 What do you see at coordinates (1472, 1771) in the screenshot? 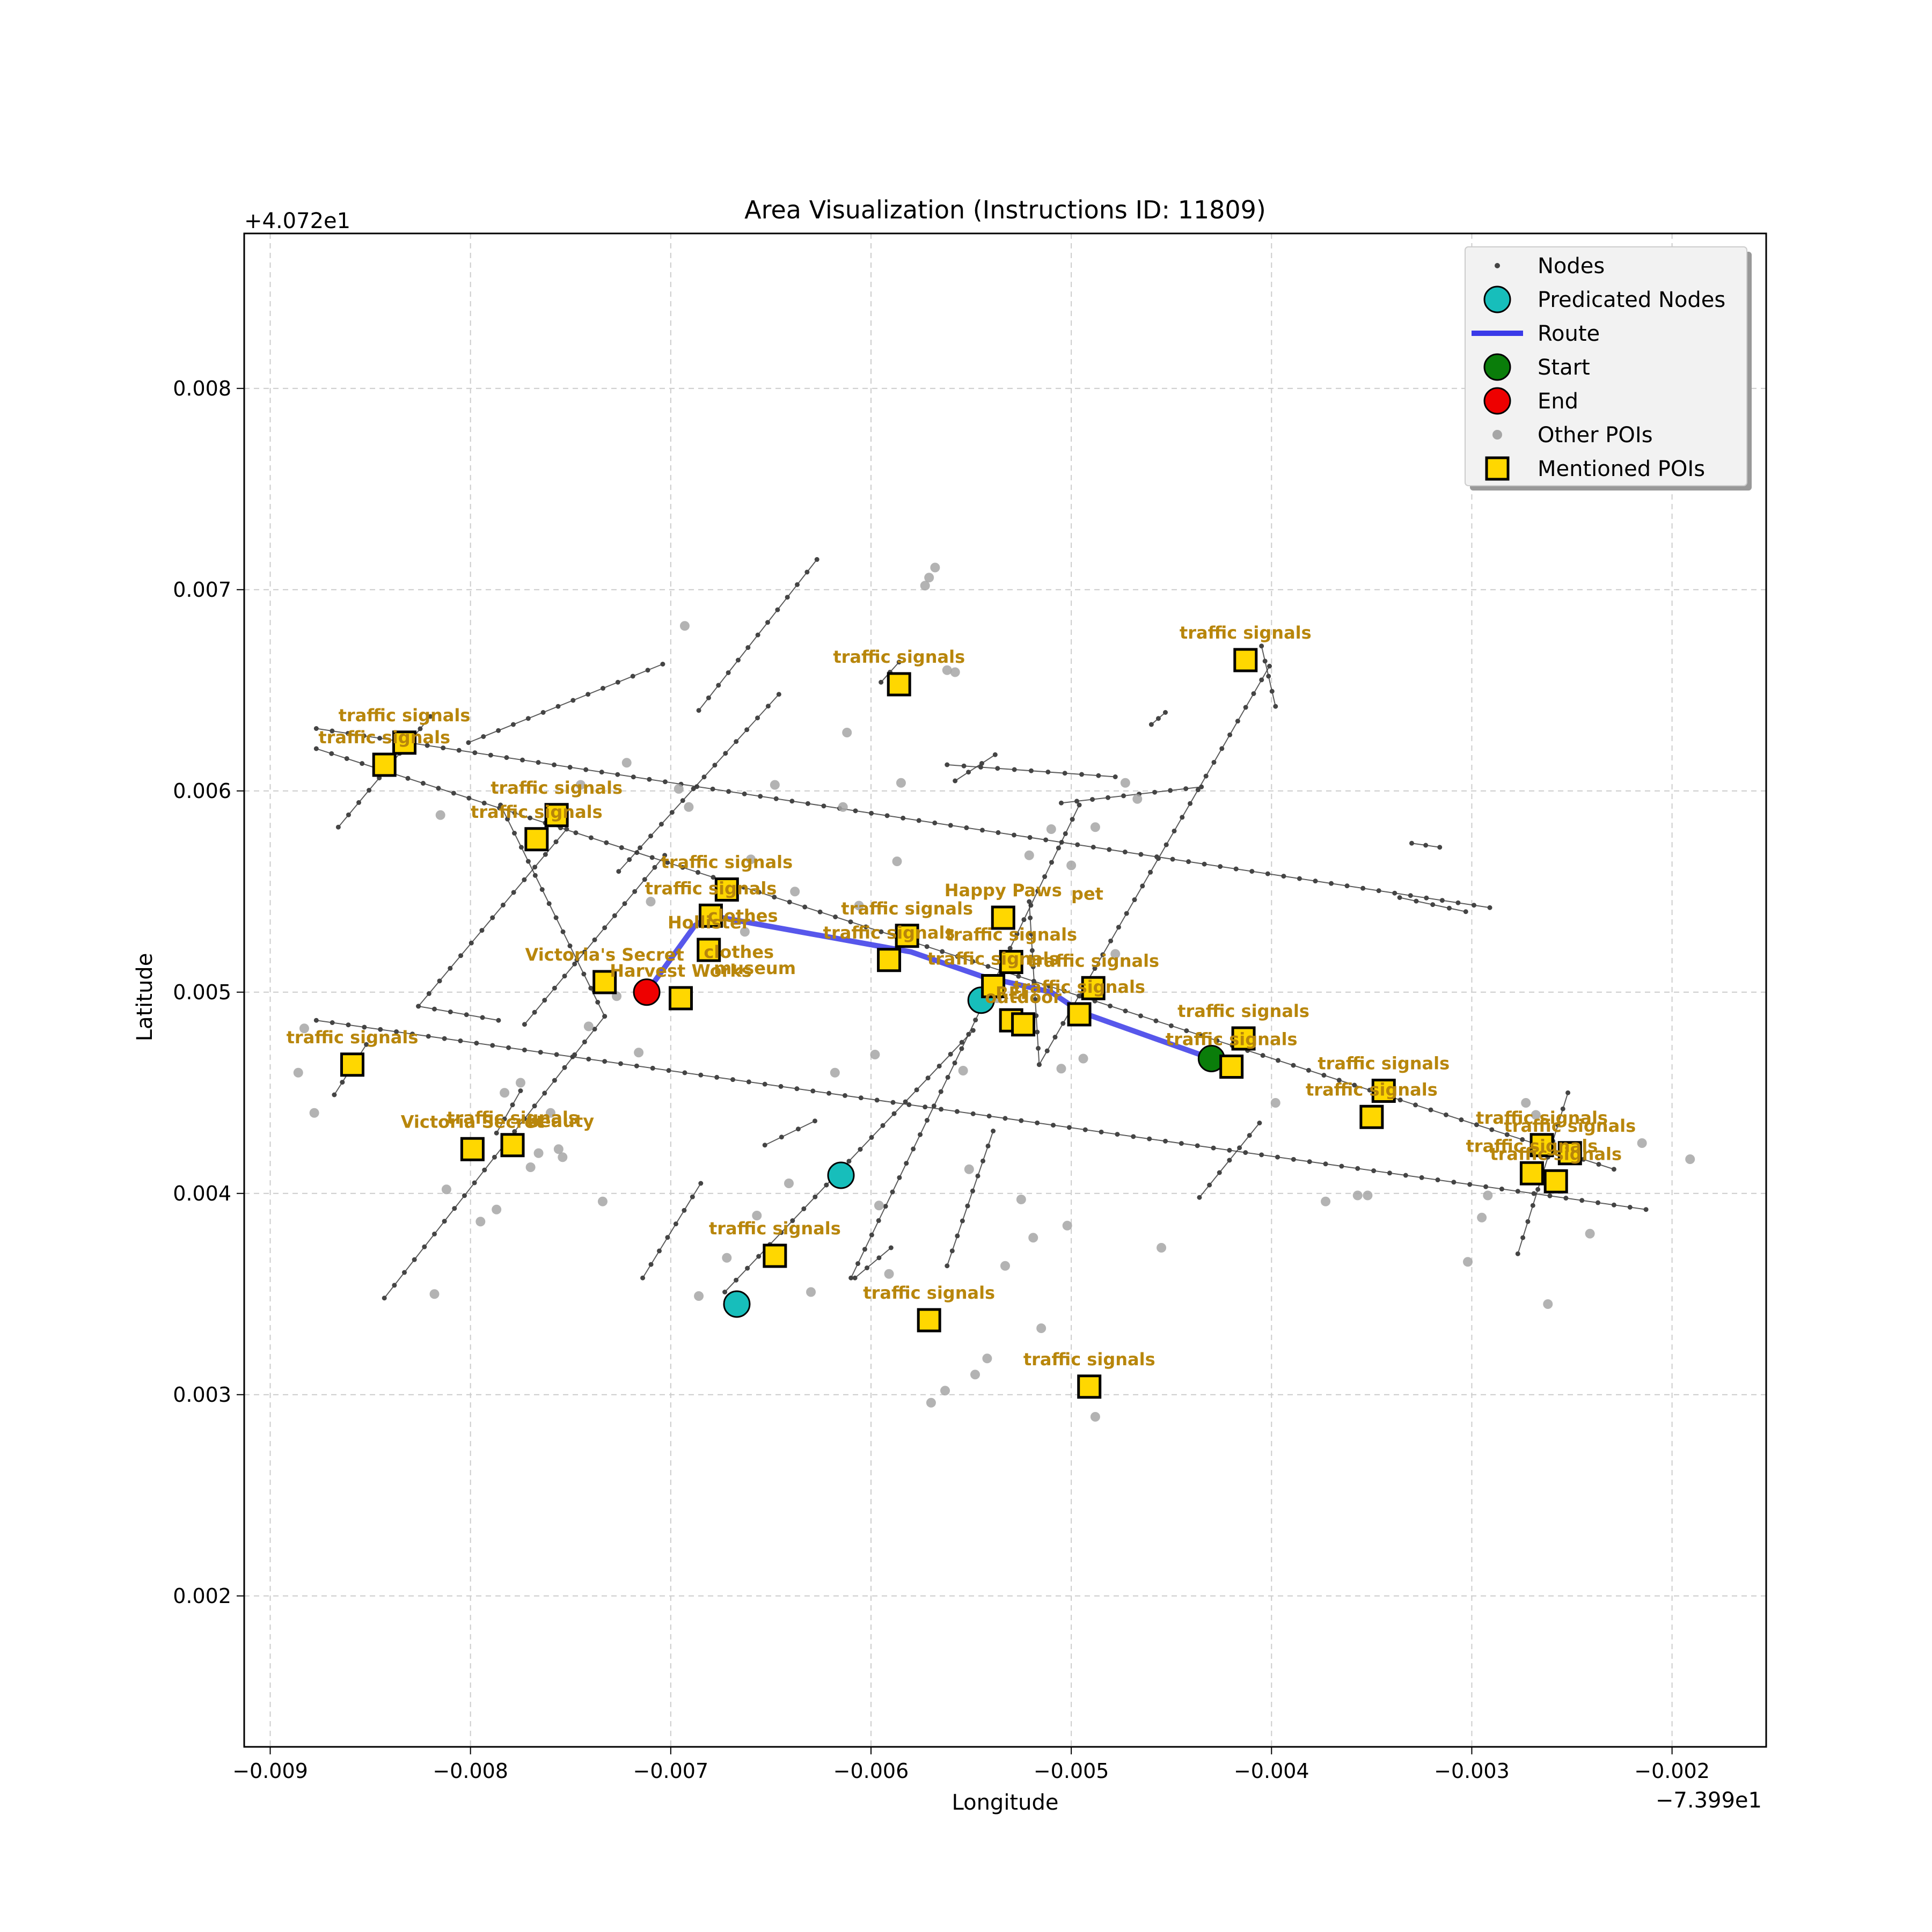
I see `x-tick-label: −0.003` at bounding box center [1472, 1771].